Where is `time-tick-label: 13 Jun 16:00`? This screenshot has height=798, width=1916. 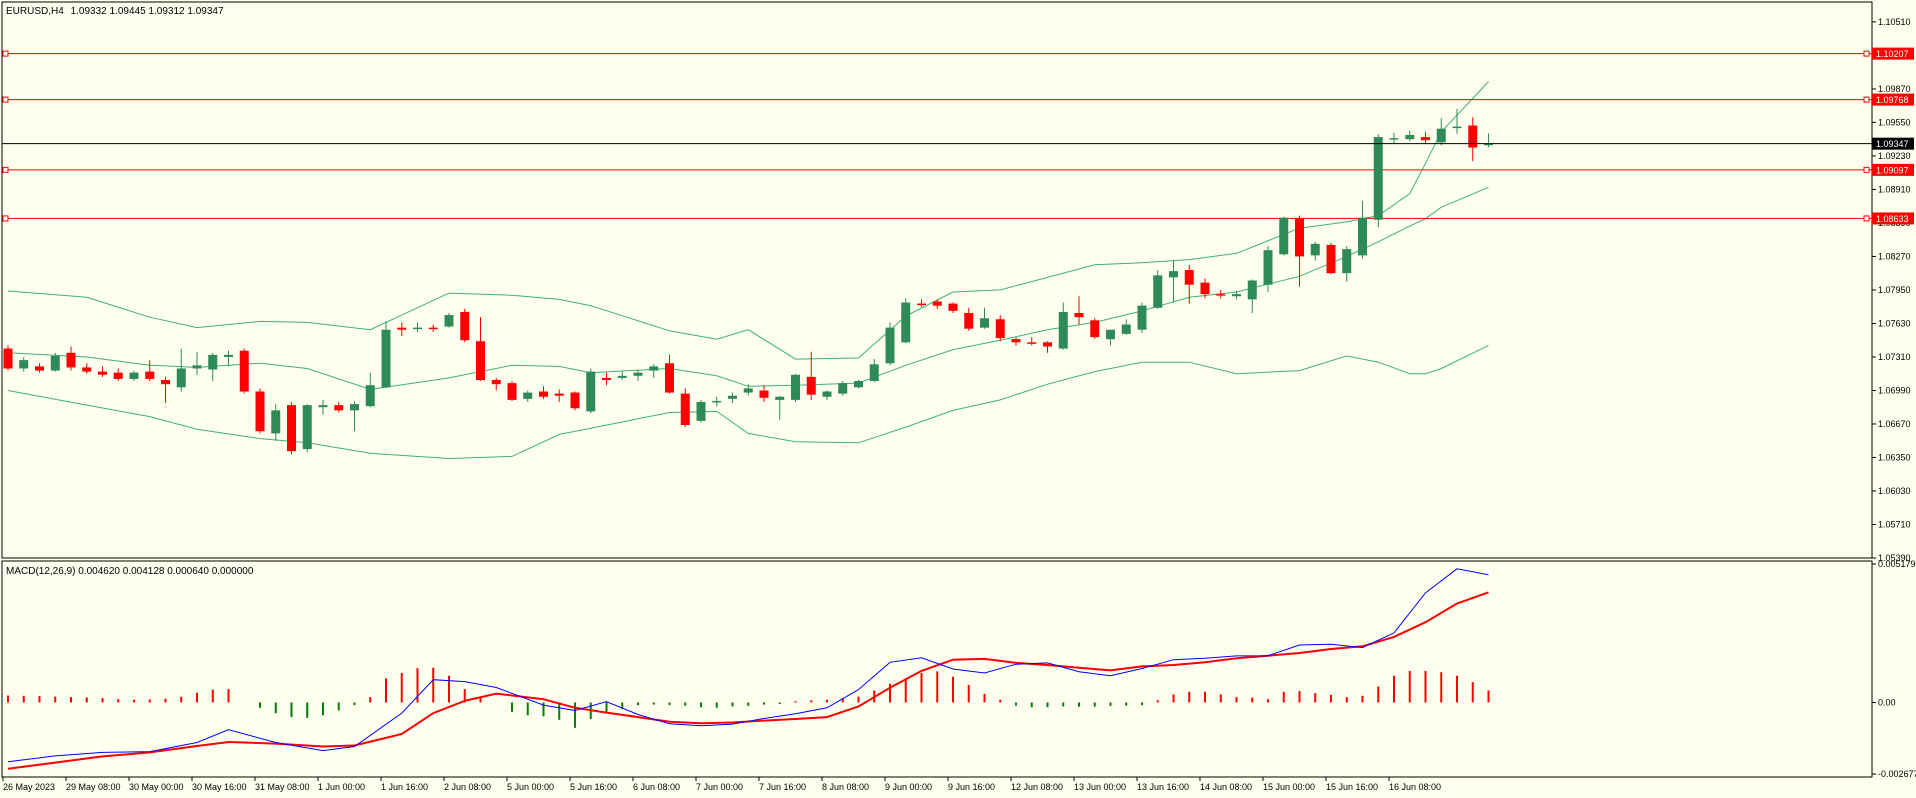 time-tick-label: 13 Jun 16:00 is located at coordinates (1163, 787).